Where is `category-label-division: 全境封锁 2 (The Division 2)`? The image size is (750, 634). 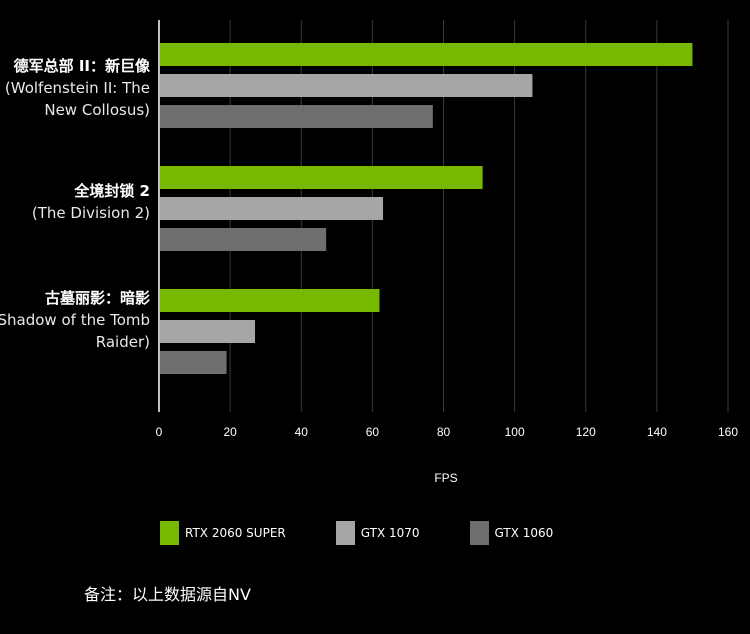
category-label-division: 全境封锁 2 (The Division 2) is located at coordinates (75, 202).